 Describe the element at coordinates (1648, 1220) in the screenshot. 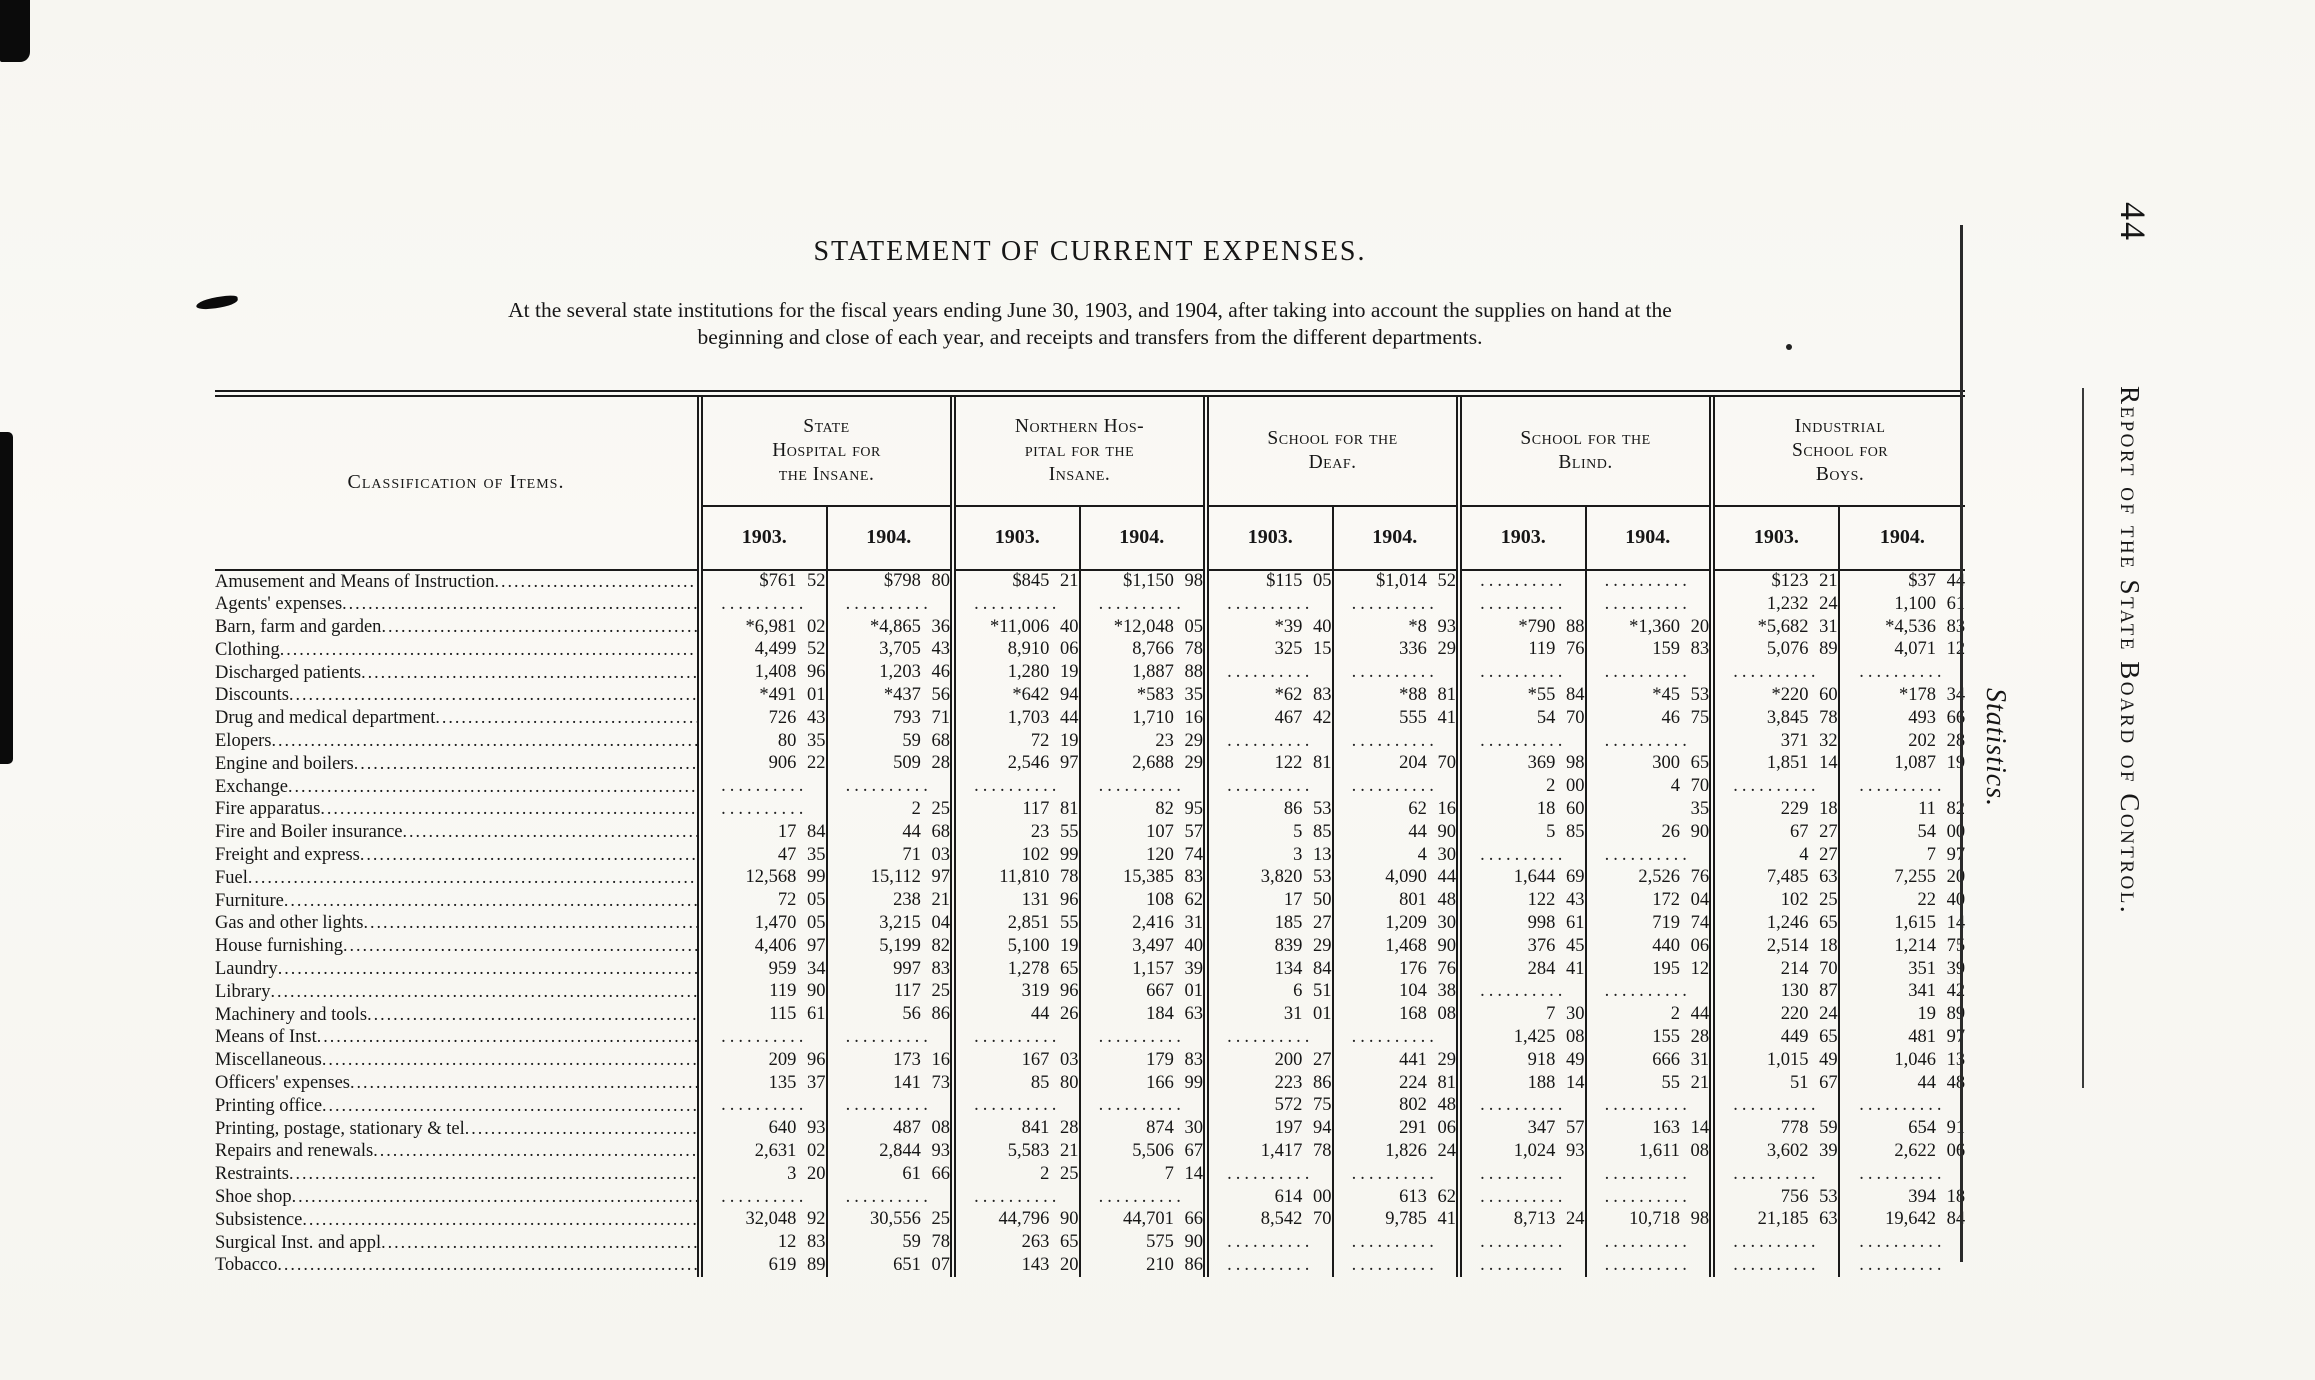

I see `expense-cell: 10,718 98` at that location.